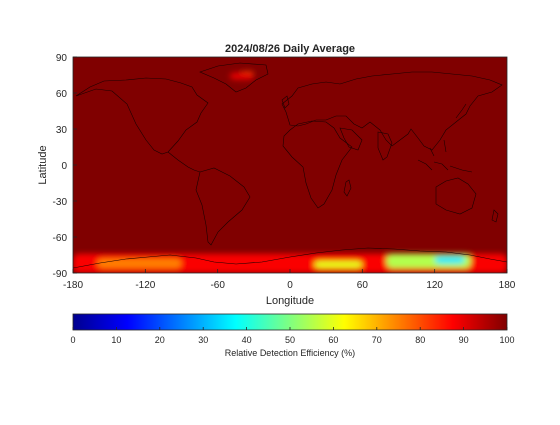 This screenshot has width=560, height=425. I want to click on coastline-new-zealand, so click(495, 216).